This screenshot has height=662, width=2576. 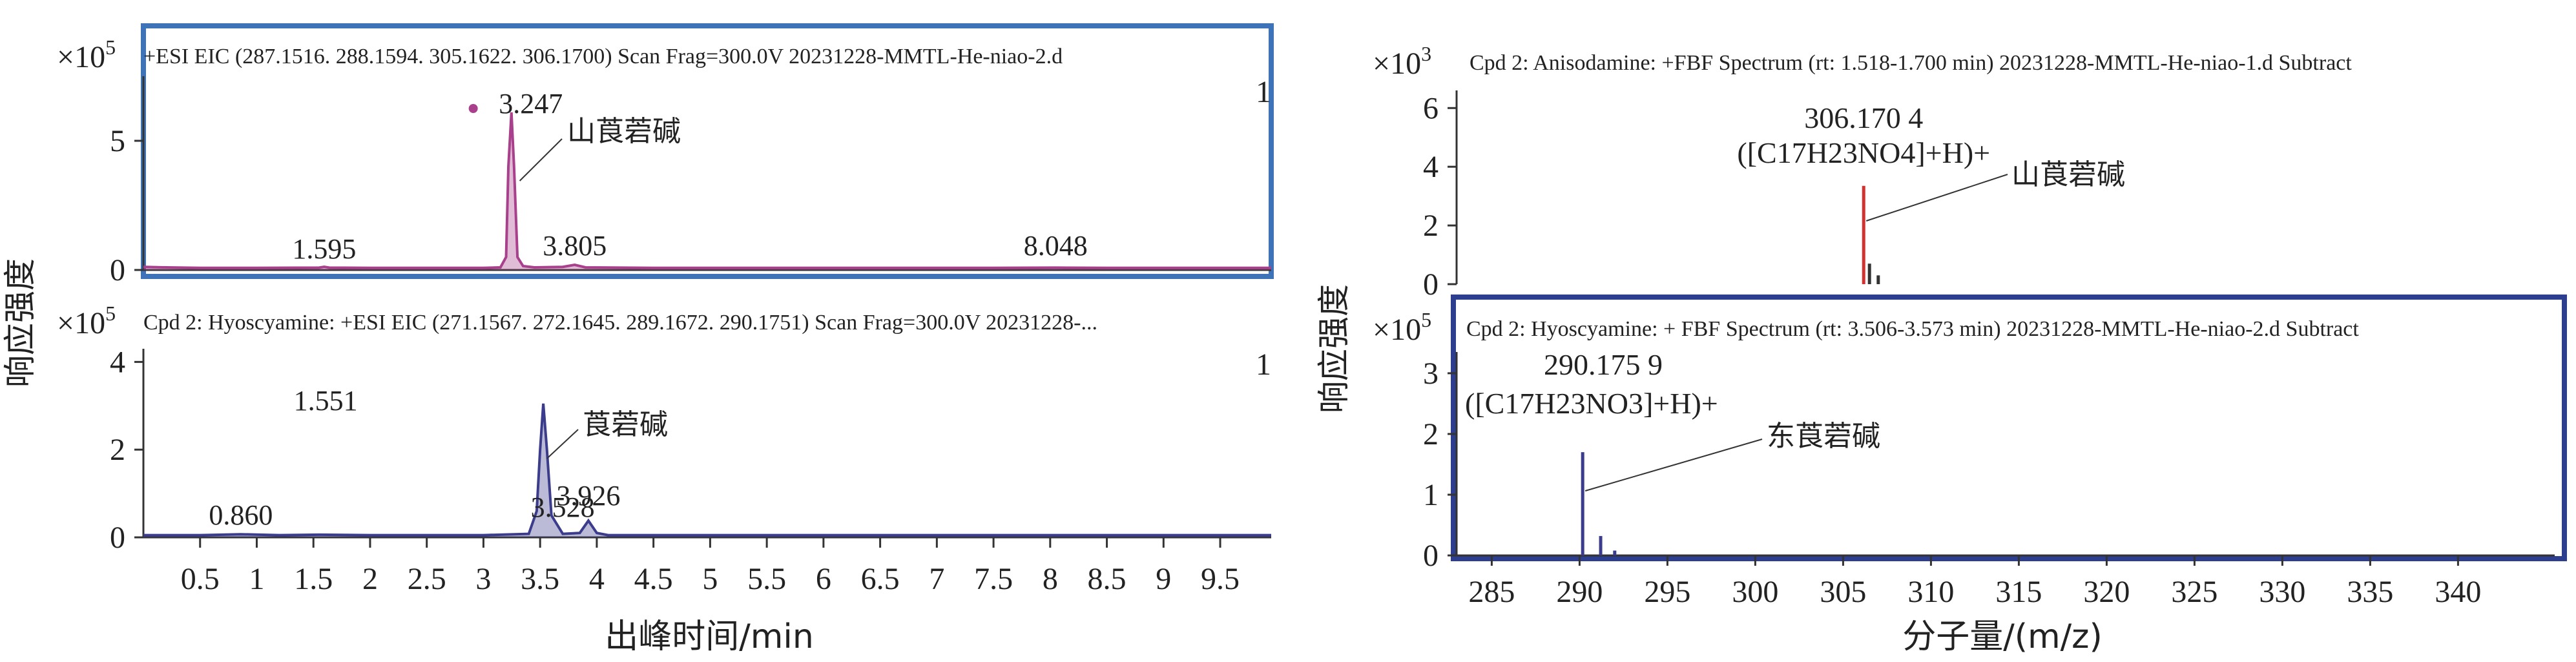 I want to click on x-tick-label: 0.5, so click(x=200, y=579).